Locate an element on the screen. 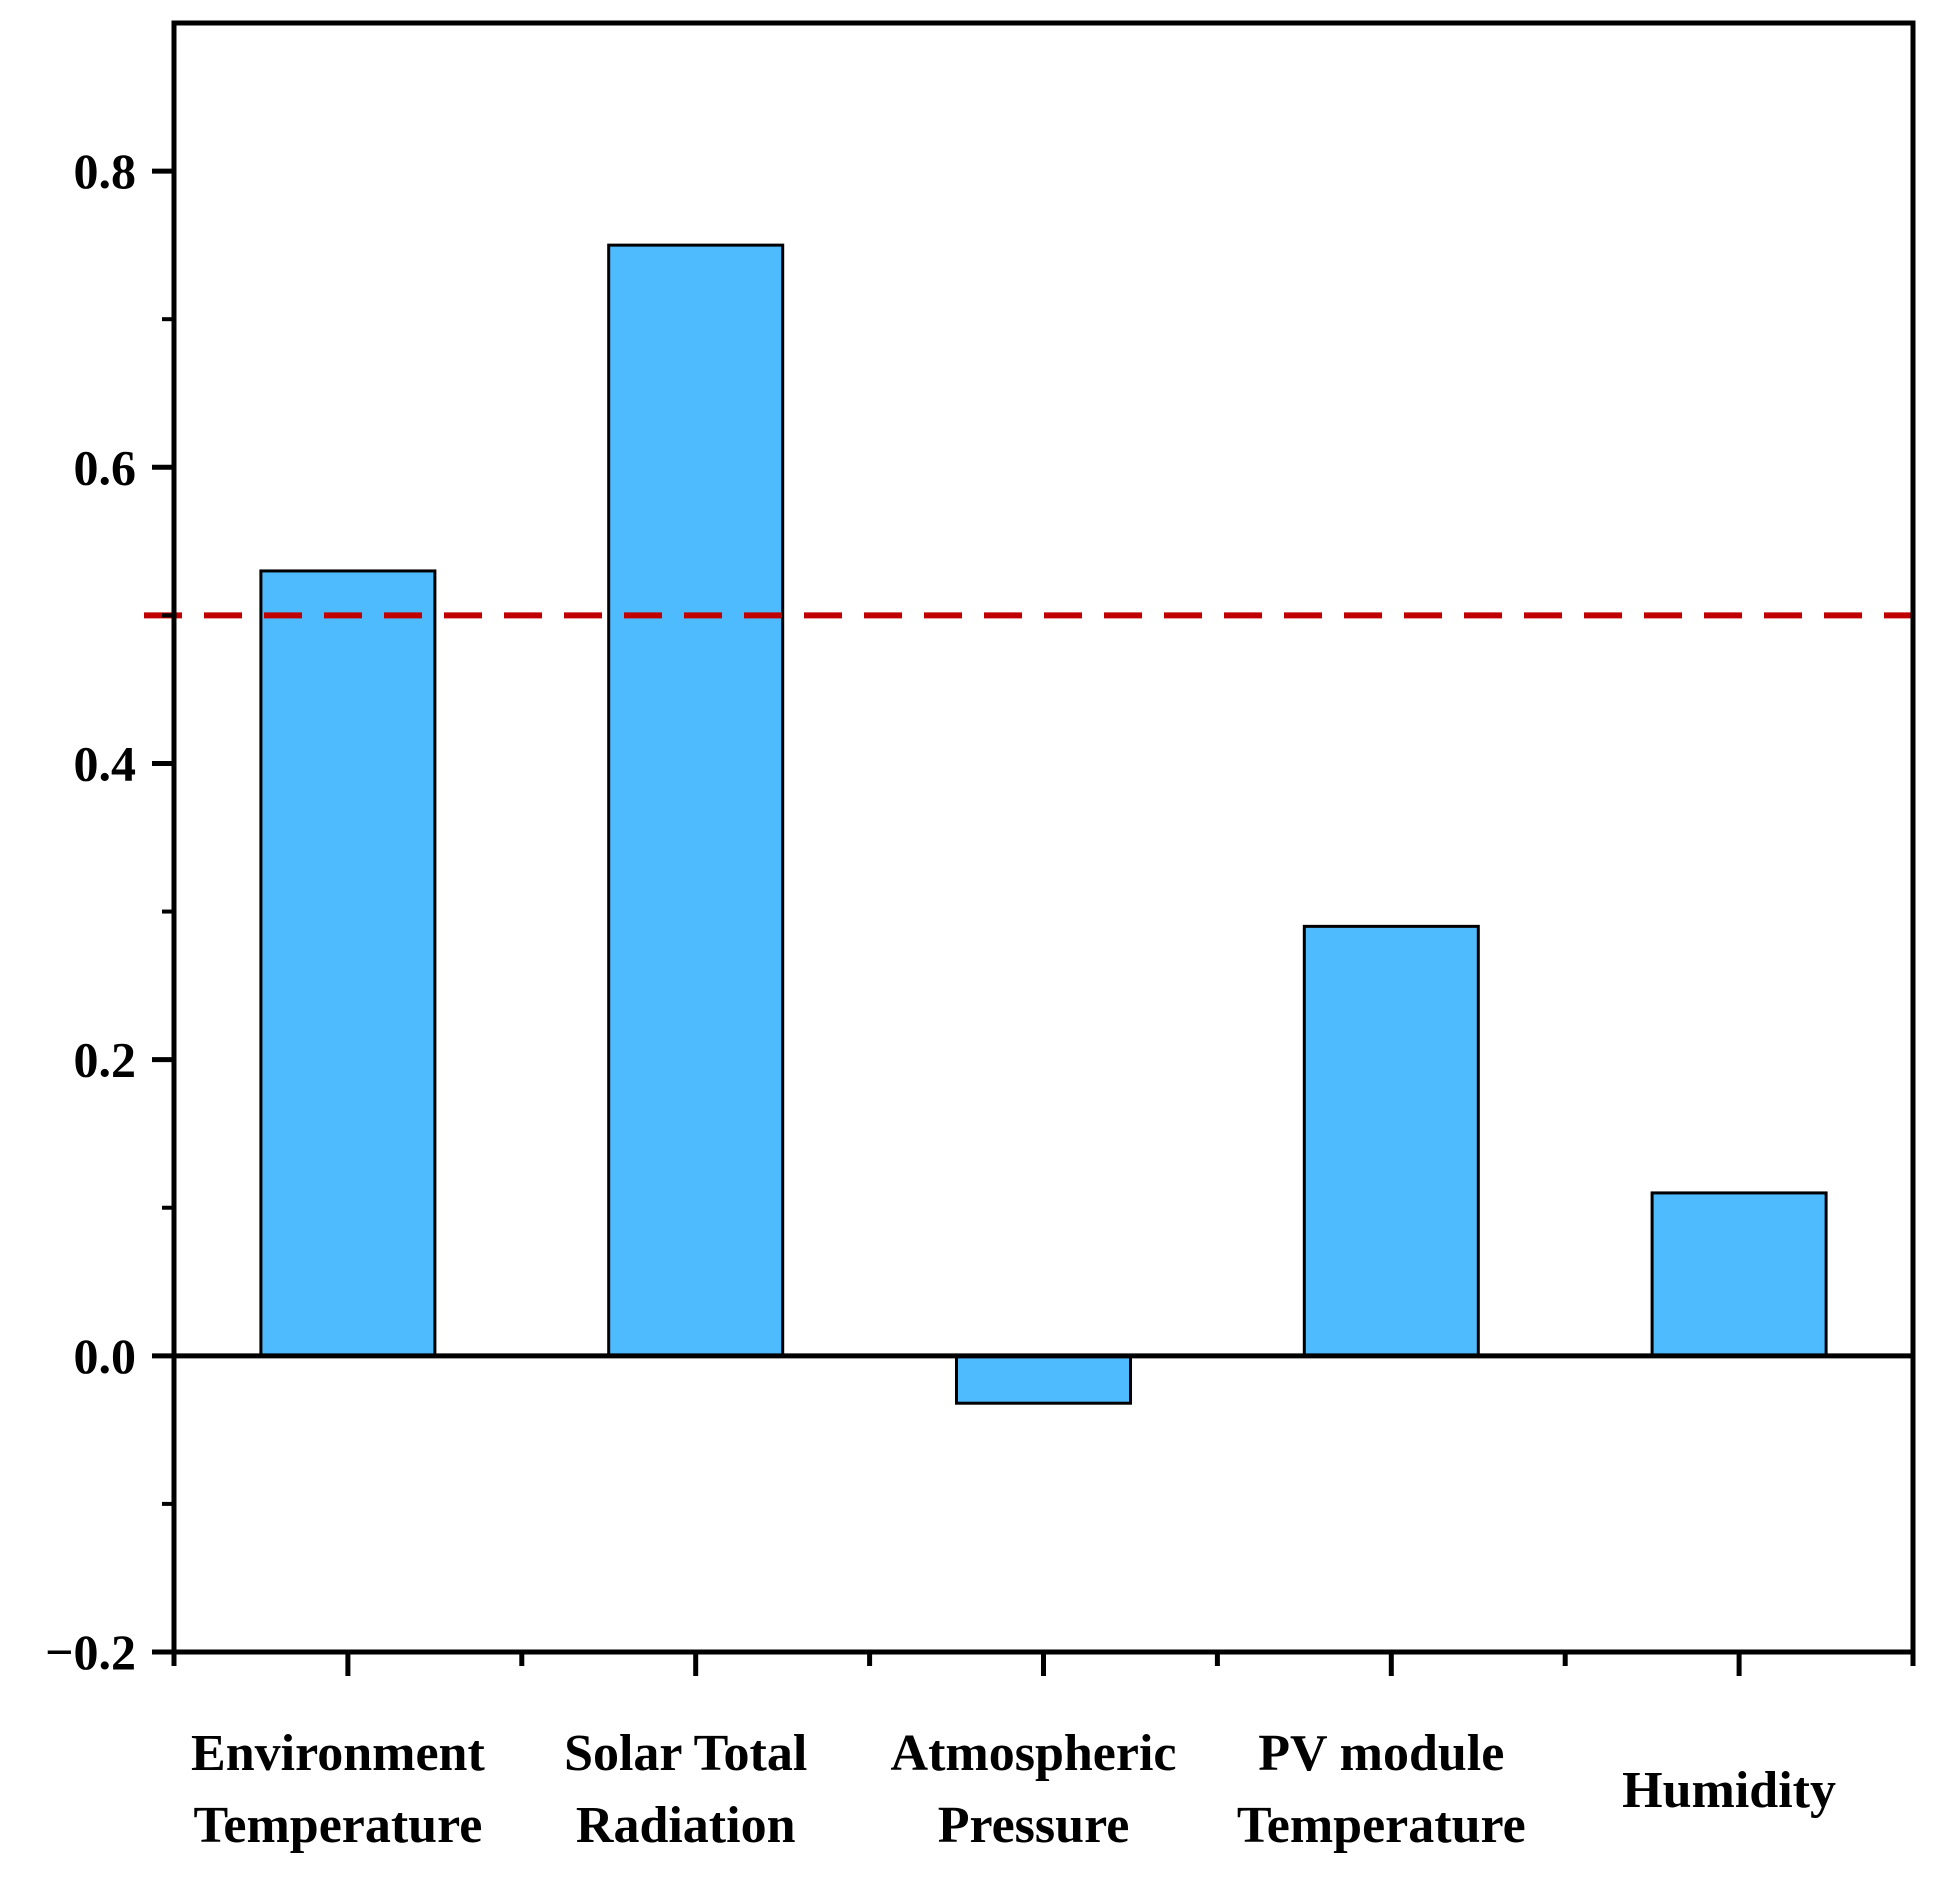 This screenshot has height=1880, width=1935. y-tick-label-5: 0.8 is located at coordinates (105, 171).